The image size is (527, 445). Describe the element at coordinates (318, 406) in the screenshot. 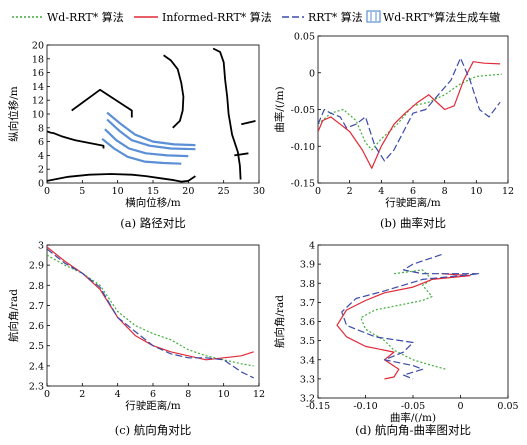

I see `x-tick-label: -0.15` at that location.